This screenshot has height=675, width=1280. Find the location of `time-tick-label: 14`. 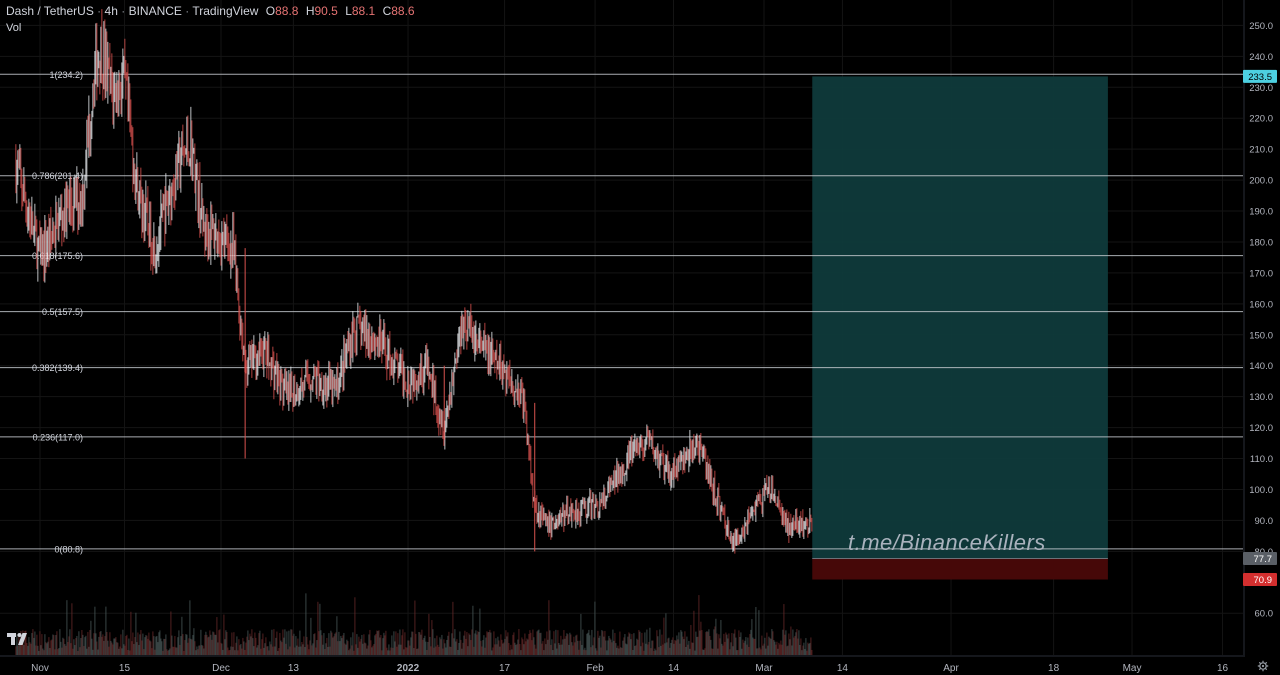

time-tick-label: 14 is located at coordinates (674, 668).